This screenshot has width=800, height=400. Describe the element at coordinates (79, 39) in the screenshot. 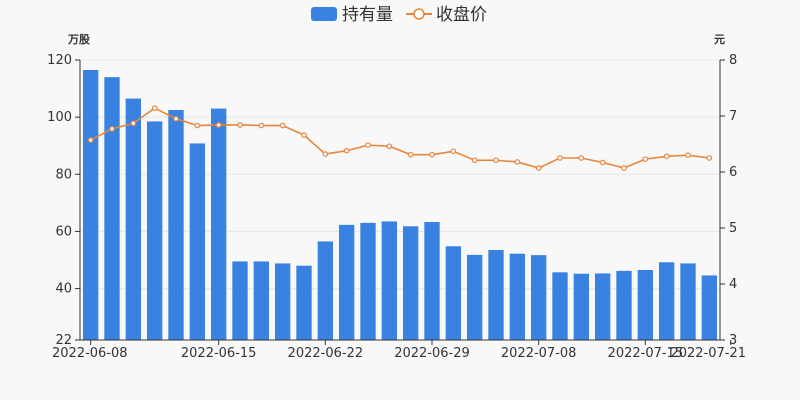

I see `left-axis-unit: 万股` at that location.